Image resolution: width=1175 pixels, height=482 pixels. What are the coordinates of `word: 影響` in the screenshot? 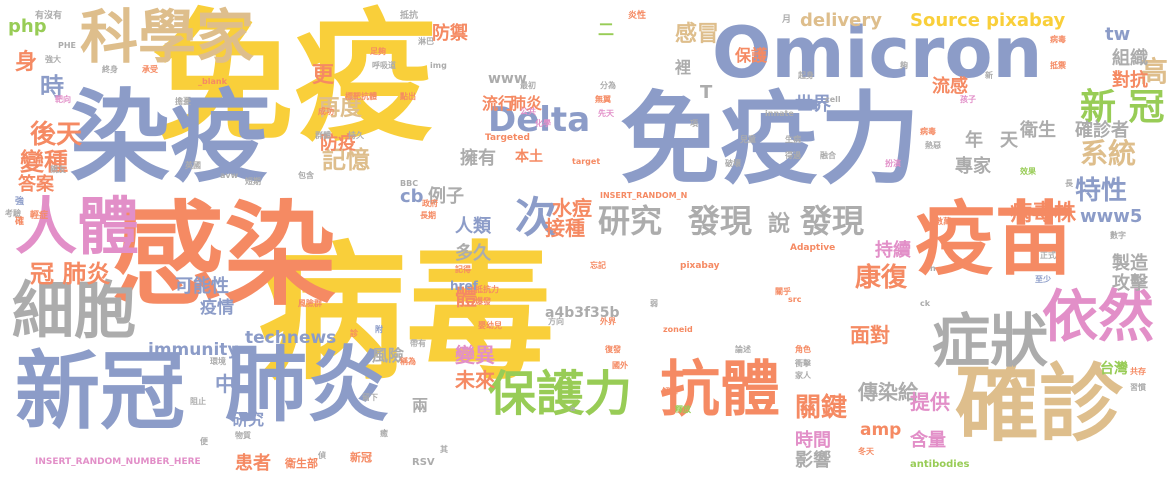 It's located at (813, 460).